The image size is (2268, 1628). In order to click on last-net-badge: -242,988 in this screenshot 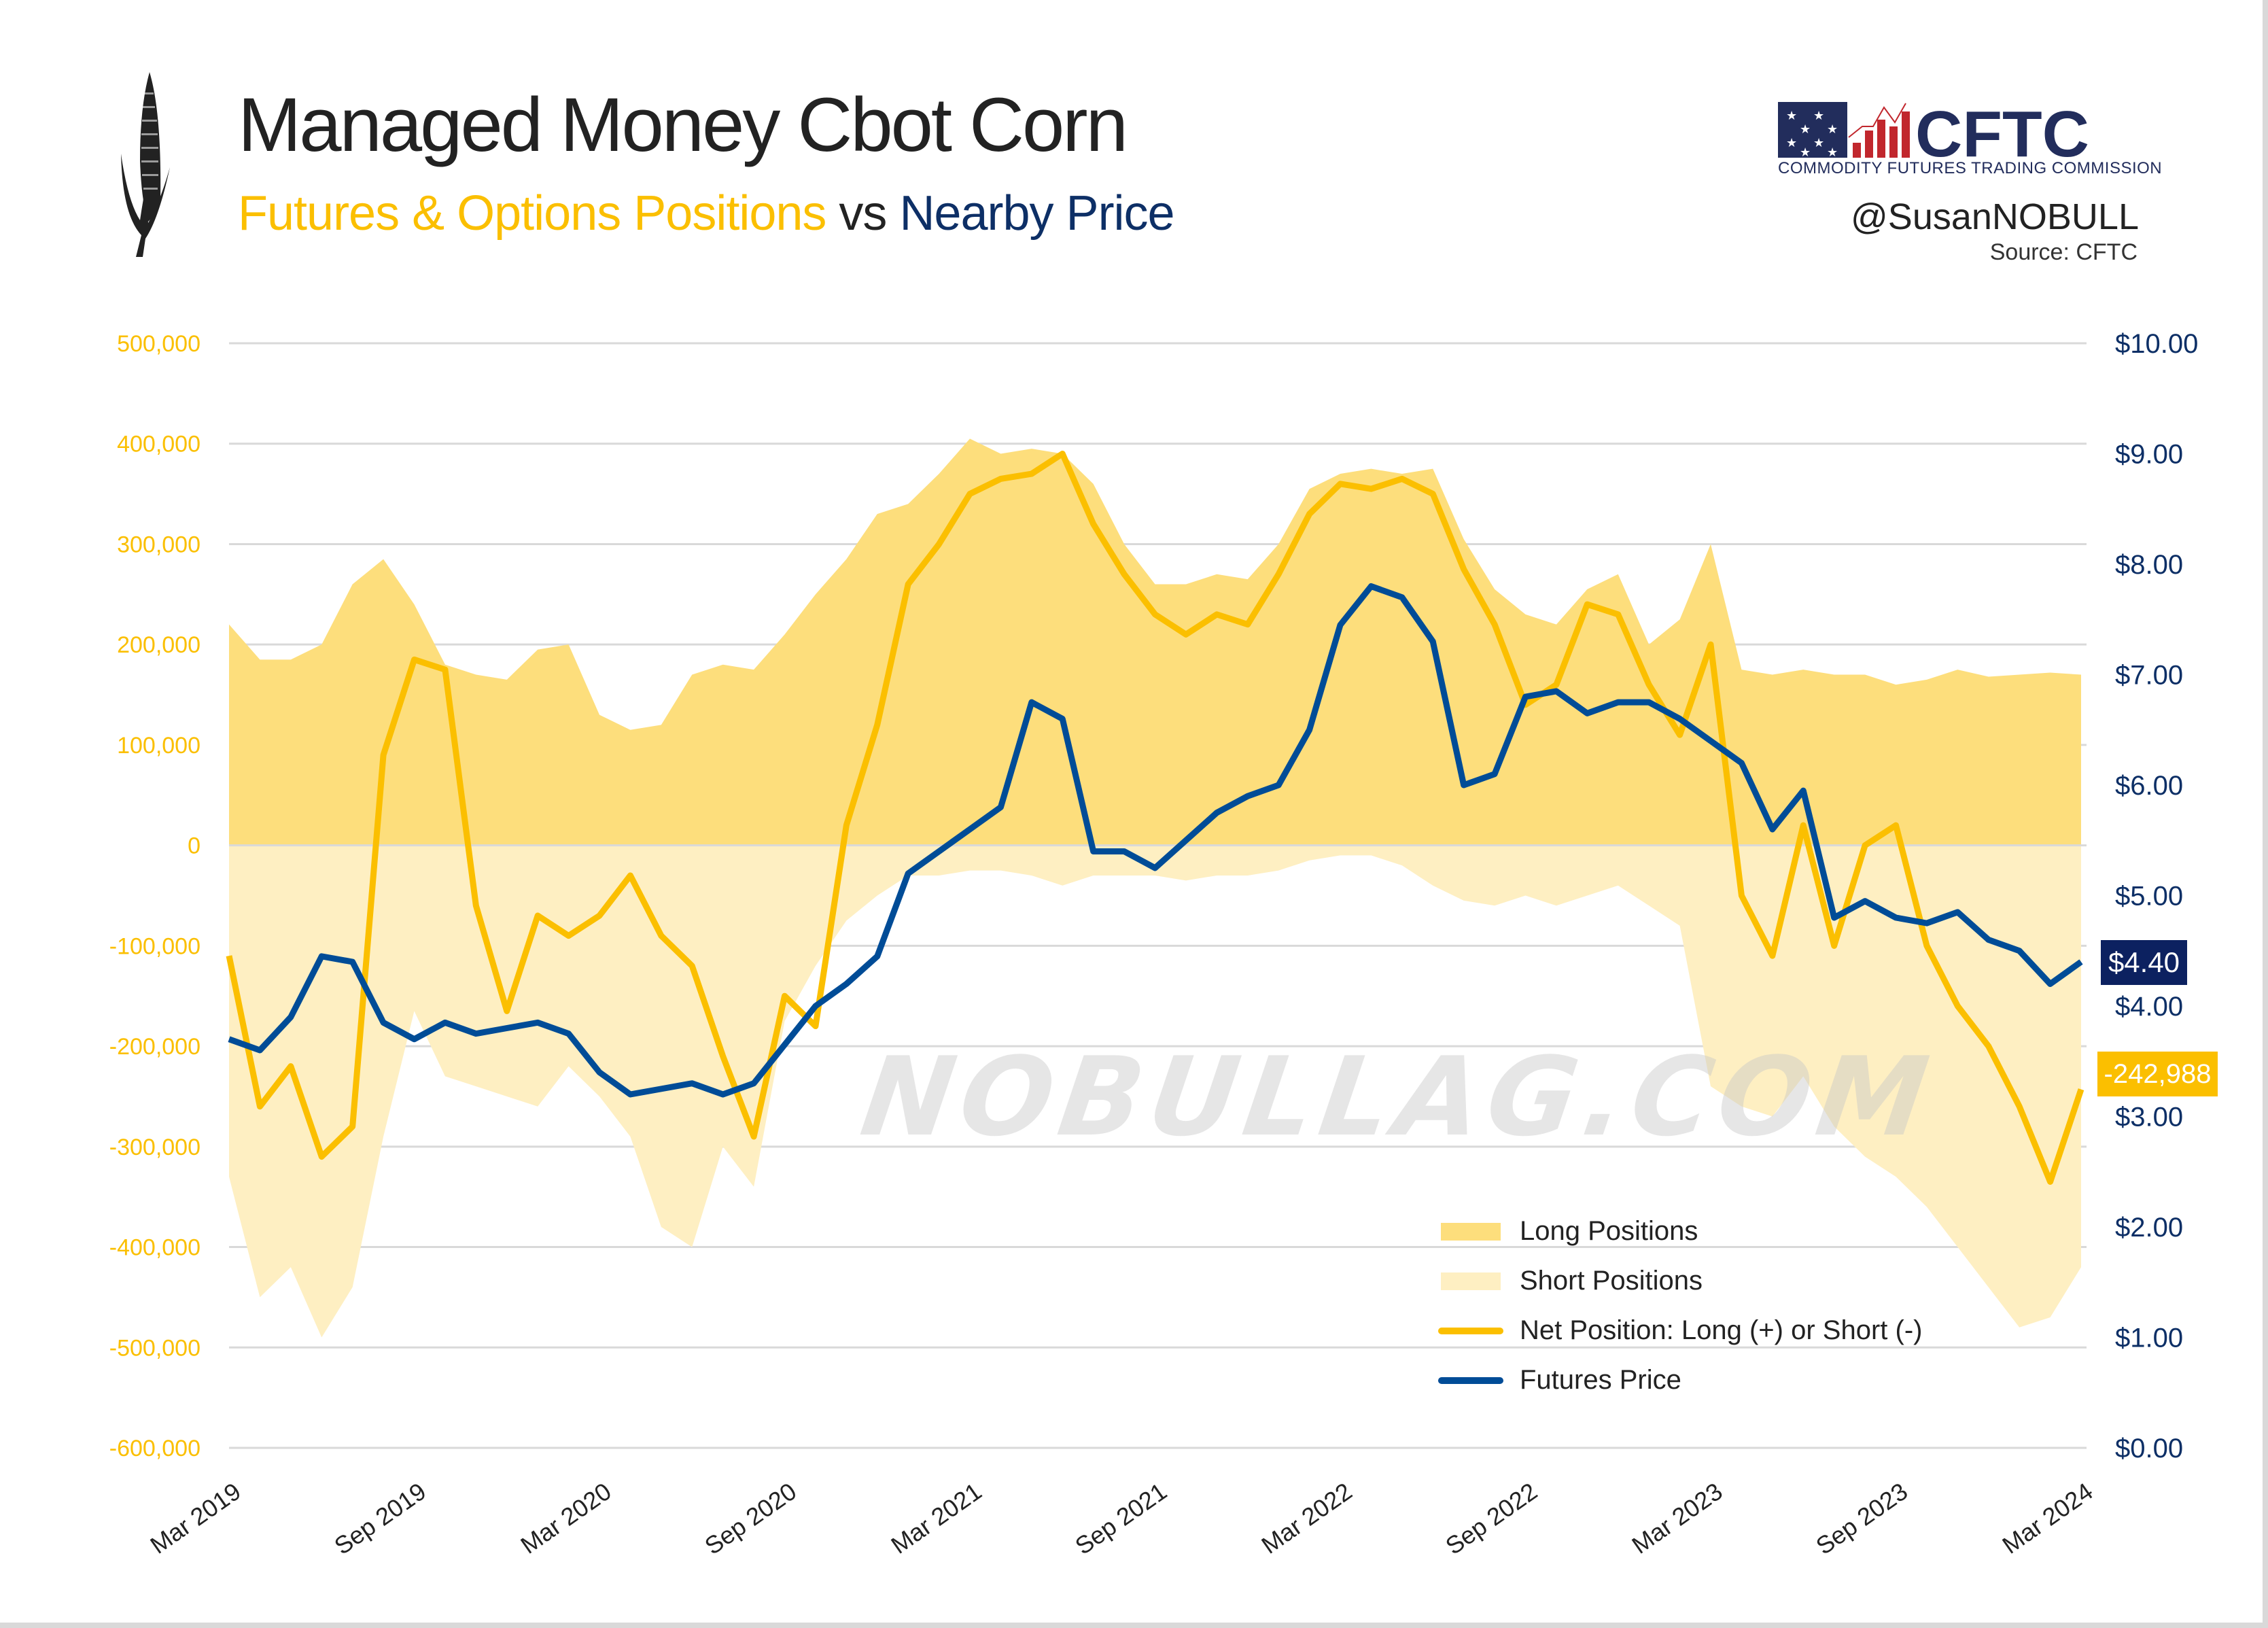, I will do `click(2157, 1074)`.